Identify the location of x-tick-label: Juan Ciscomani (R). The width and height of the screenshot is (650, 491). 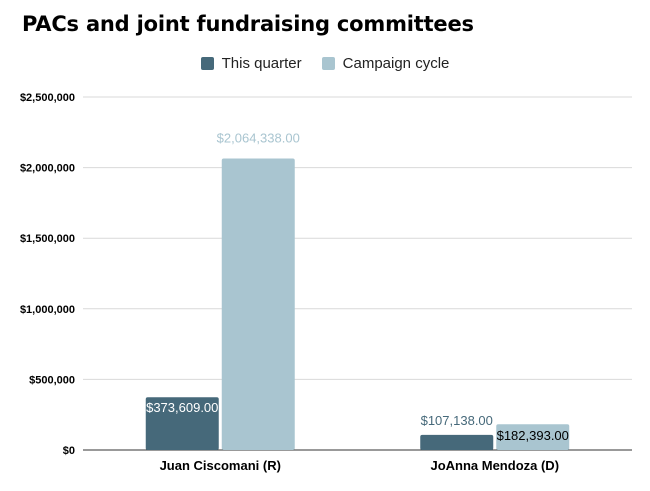
(220, 465).